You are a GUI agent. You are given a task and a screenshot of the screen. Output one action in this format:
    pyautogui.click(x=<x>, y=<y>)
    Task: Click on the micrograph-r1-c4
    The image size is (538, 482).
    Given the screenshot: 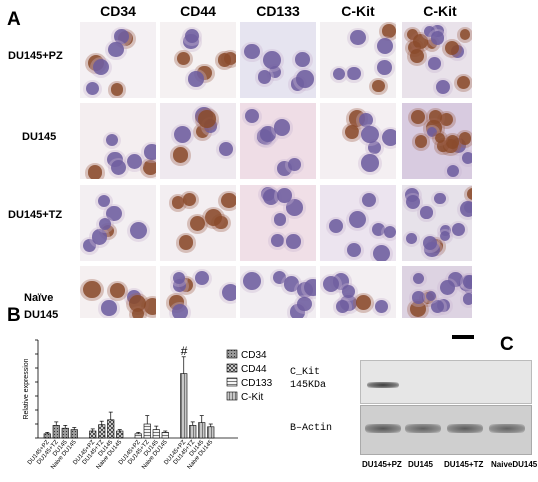 What is the action you would take?
    pyautogui.click(x=437, y=141)
    